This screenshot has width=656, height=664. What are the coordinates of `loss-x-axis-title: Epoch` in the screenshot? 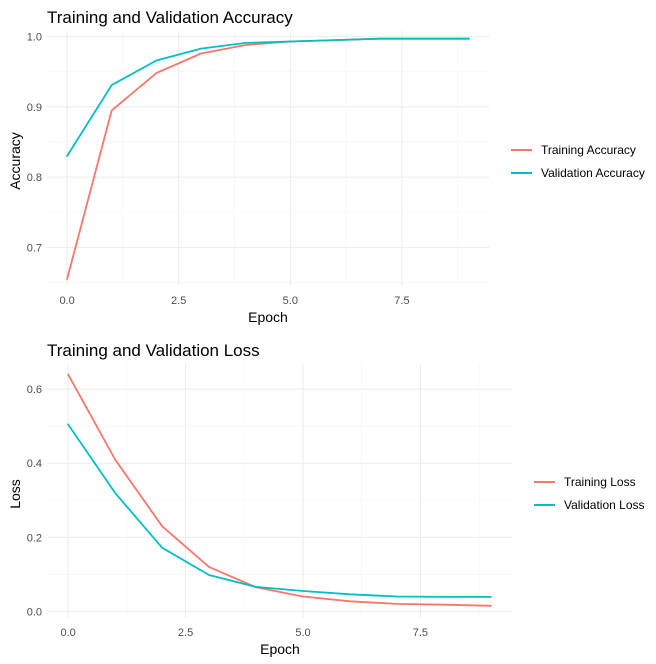 It's located at (280, 649).